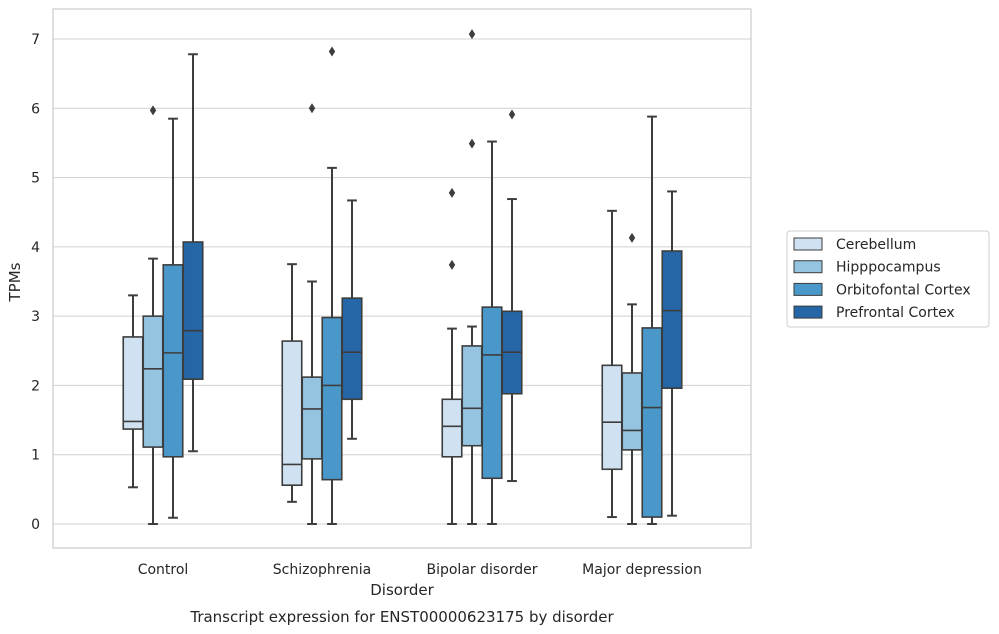  What do you see at coordinates (15, 282) in the screenshot?
I see `y-axis-label: TPMs` at bounding box center [15, 282].